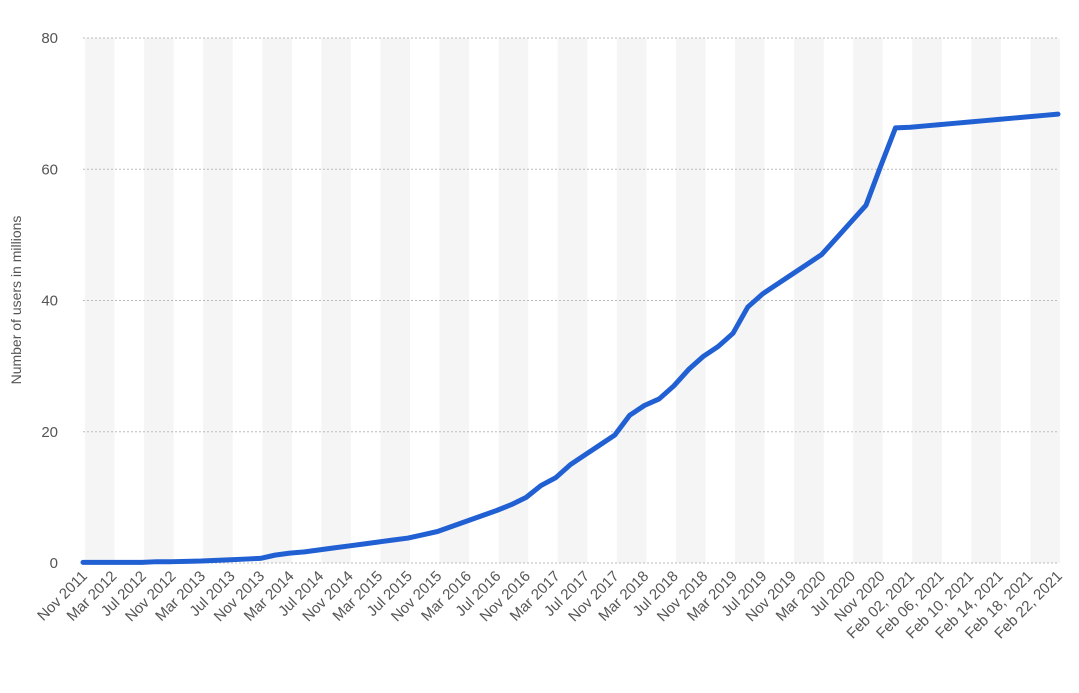 The height and width of the screenshot is (693, 1079). Describe the element at coordinates (54, 563) in the screenshot. I see `y-tick-label: 0` at that location.